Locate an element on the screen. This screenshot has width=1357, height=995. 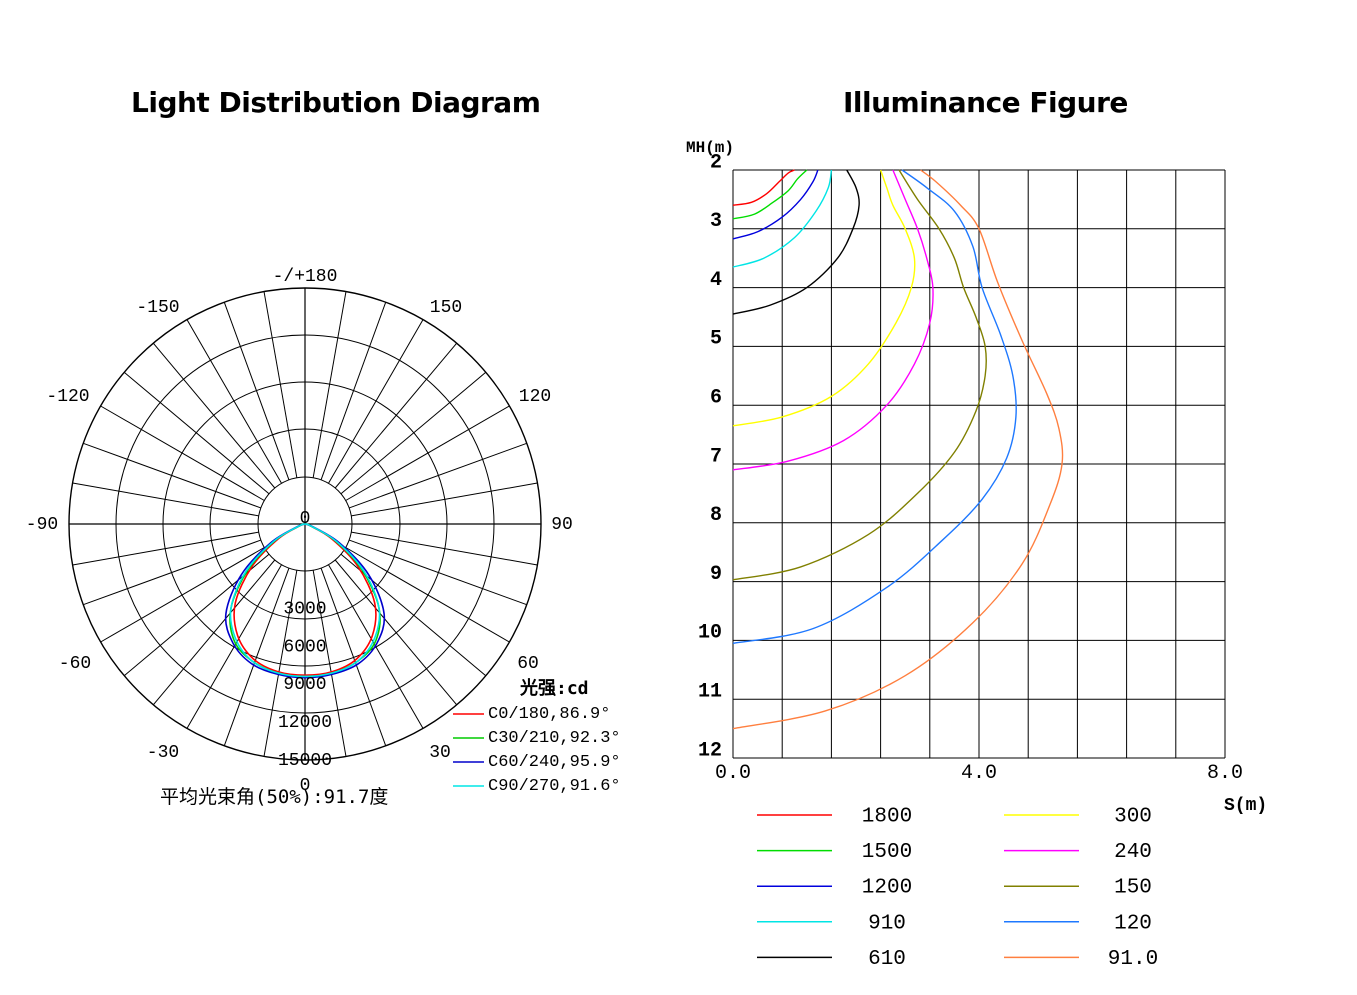
polar-angle-label: 90 is located at coordinates (562, 525).